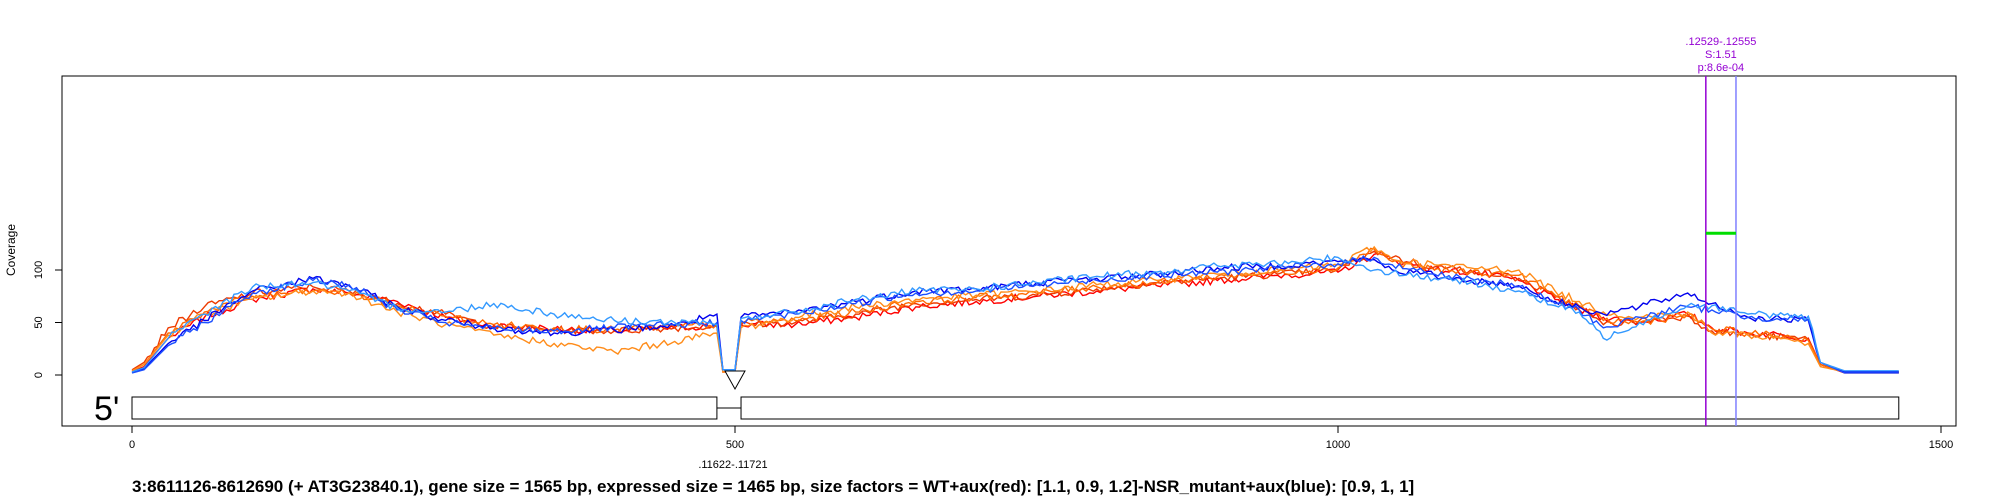 The width and height of the screenshot is (2000, 500). Describe the element at coordinates (106, 409) in the screenshot. I see `five-prime-label: 5'` at that location.